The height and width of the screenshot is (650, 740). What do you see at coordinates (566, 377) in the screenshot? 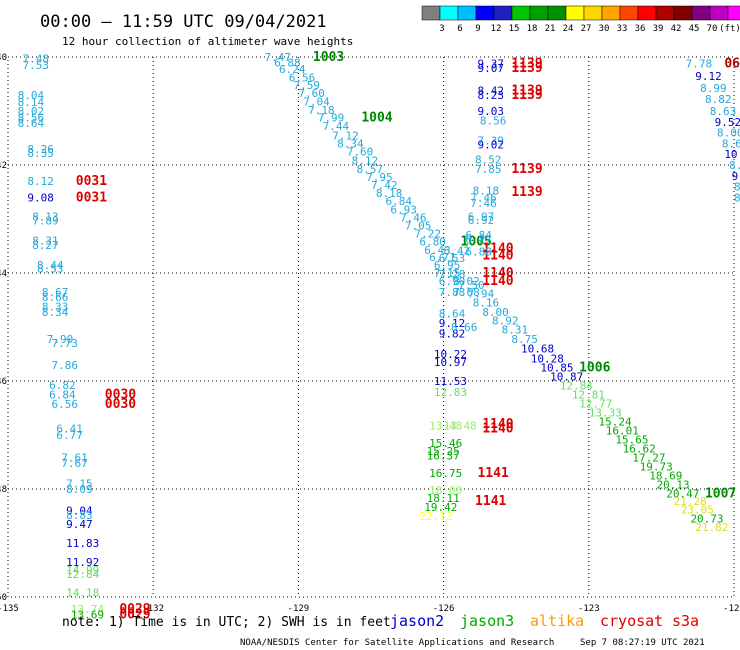
I see `wave-height-label: 10.87` at bounding box center [566, 377].